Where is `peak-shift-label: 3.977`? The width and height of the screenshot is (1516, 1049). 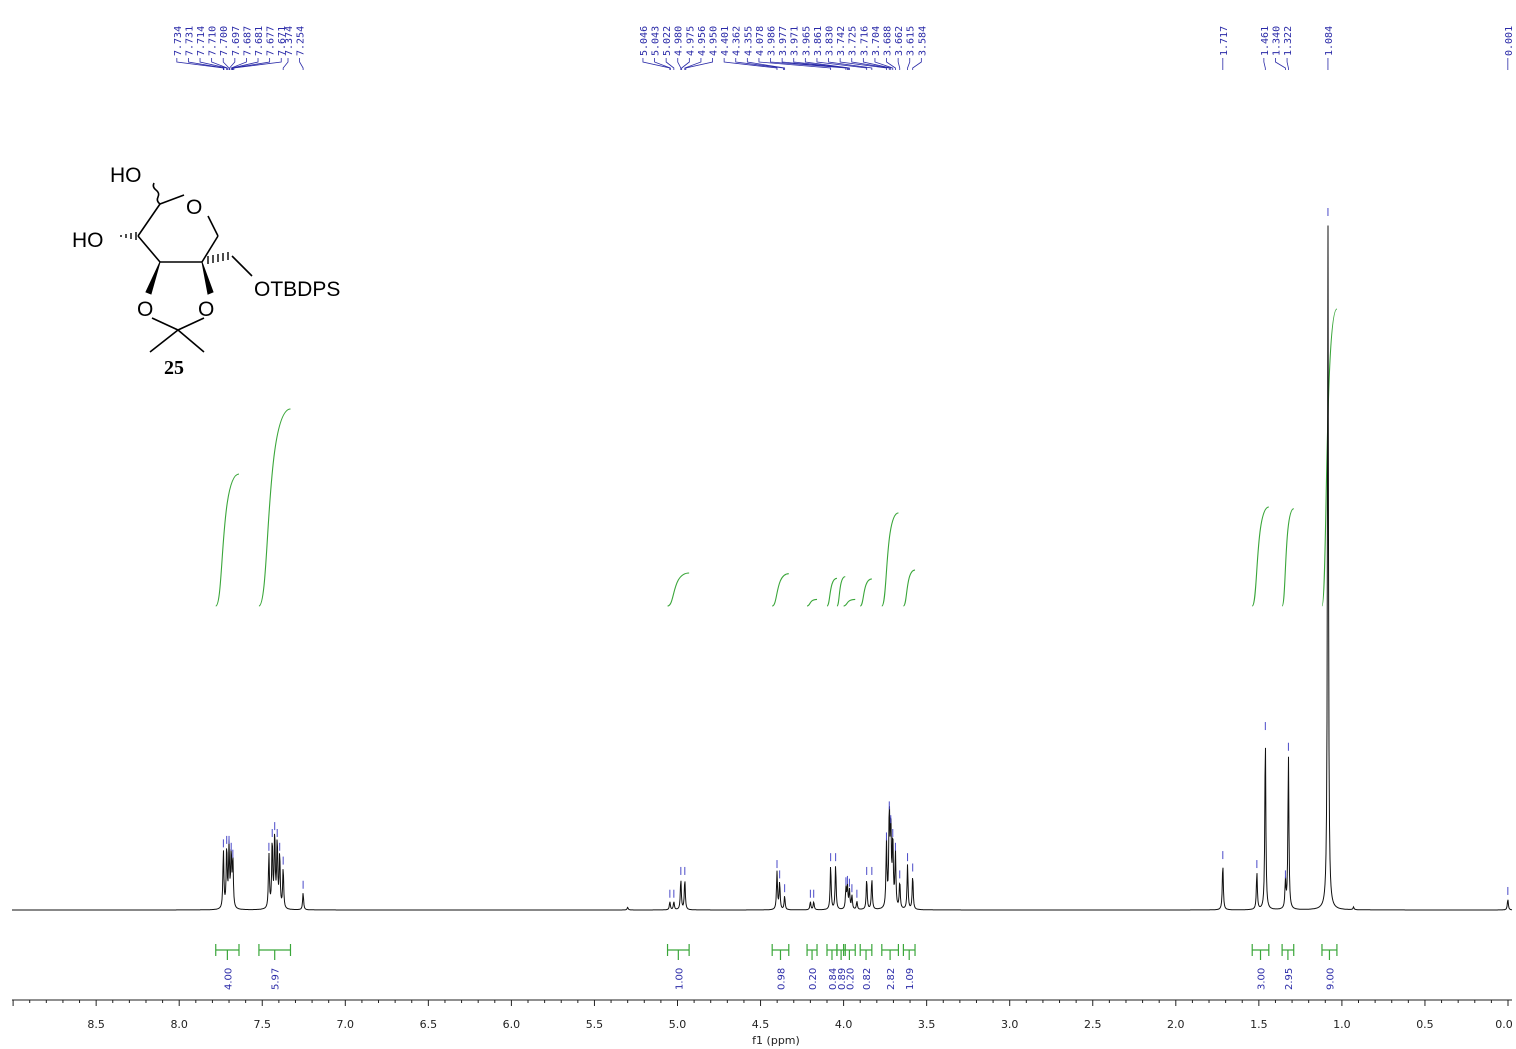 peak-shift-label: 3.977 is located at coordinates (783, 41).